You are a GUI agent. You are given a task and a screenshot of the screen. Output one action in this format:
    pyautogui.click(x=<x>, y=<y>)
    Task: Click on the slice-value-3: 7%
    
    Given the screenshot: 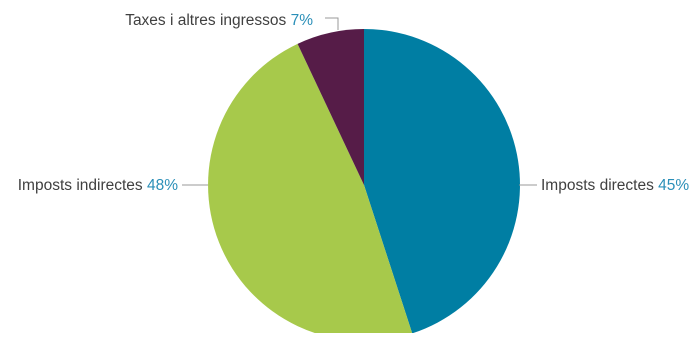 What is the action you would take?
    pyautogui.click(x=302, y=20)
    